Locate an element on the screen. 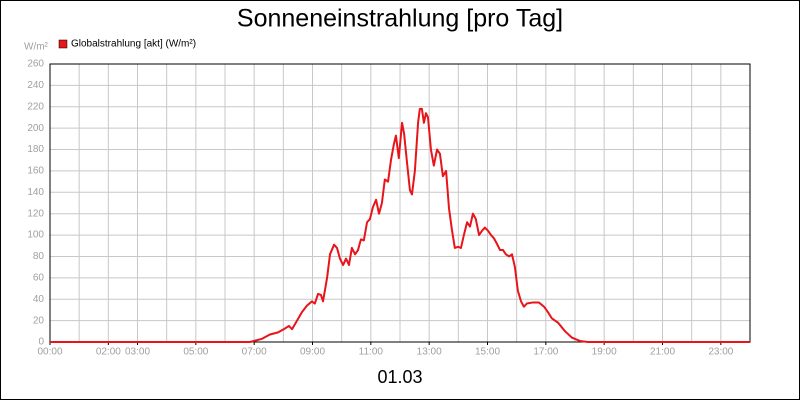 The width and height of the screenshot is (800, 400). x-tick-label: 23:00 is located at coordinates (720, 352).